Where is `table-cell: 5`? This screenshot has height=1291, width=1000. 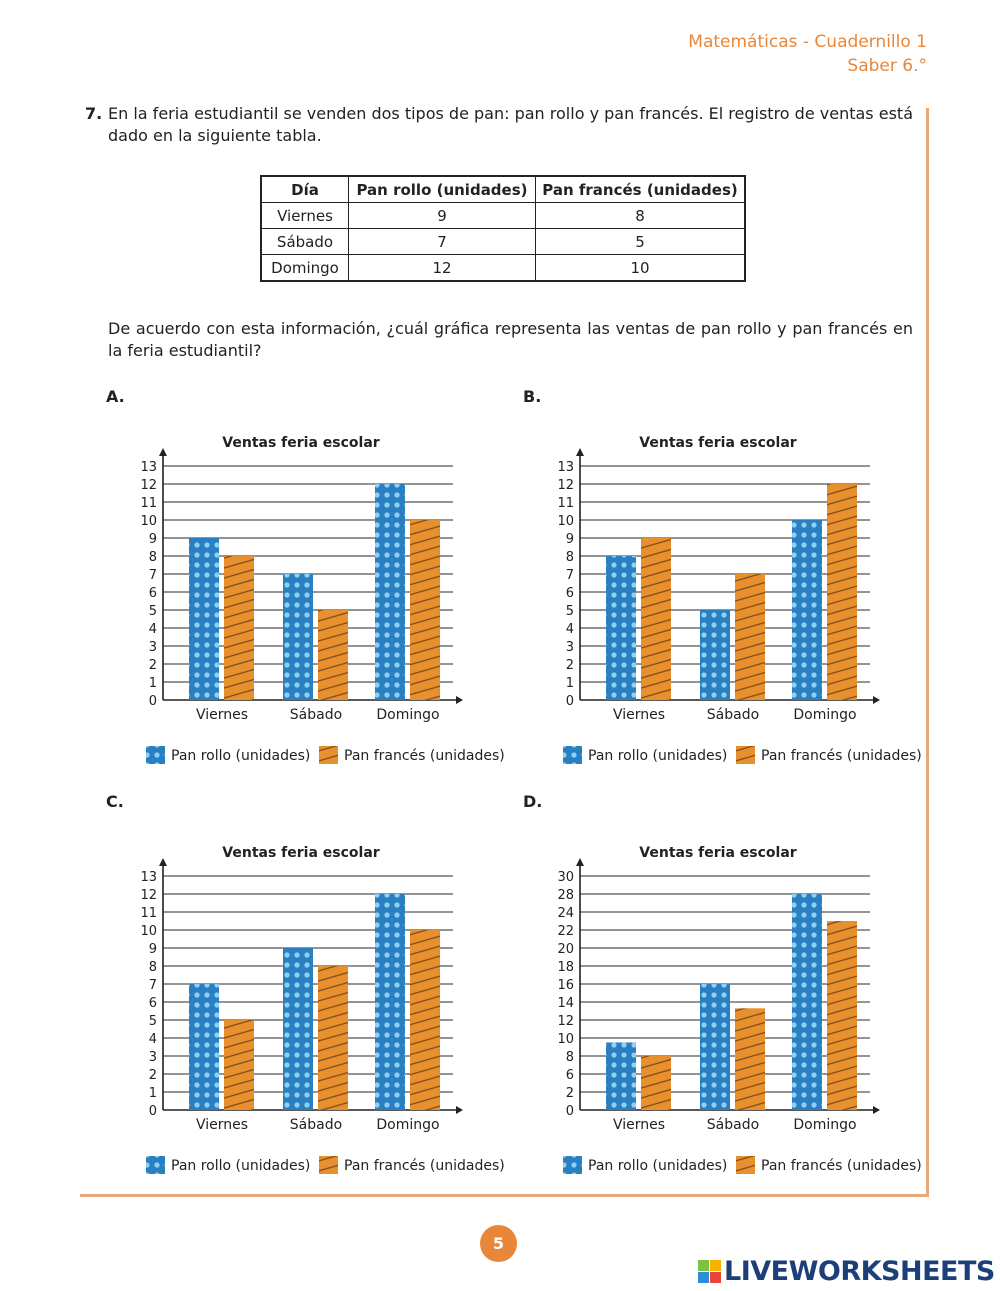 table-cell: 5 is located at coordinates (640, 241).